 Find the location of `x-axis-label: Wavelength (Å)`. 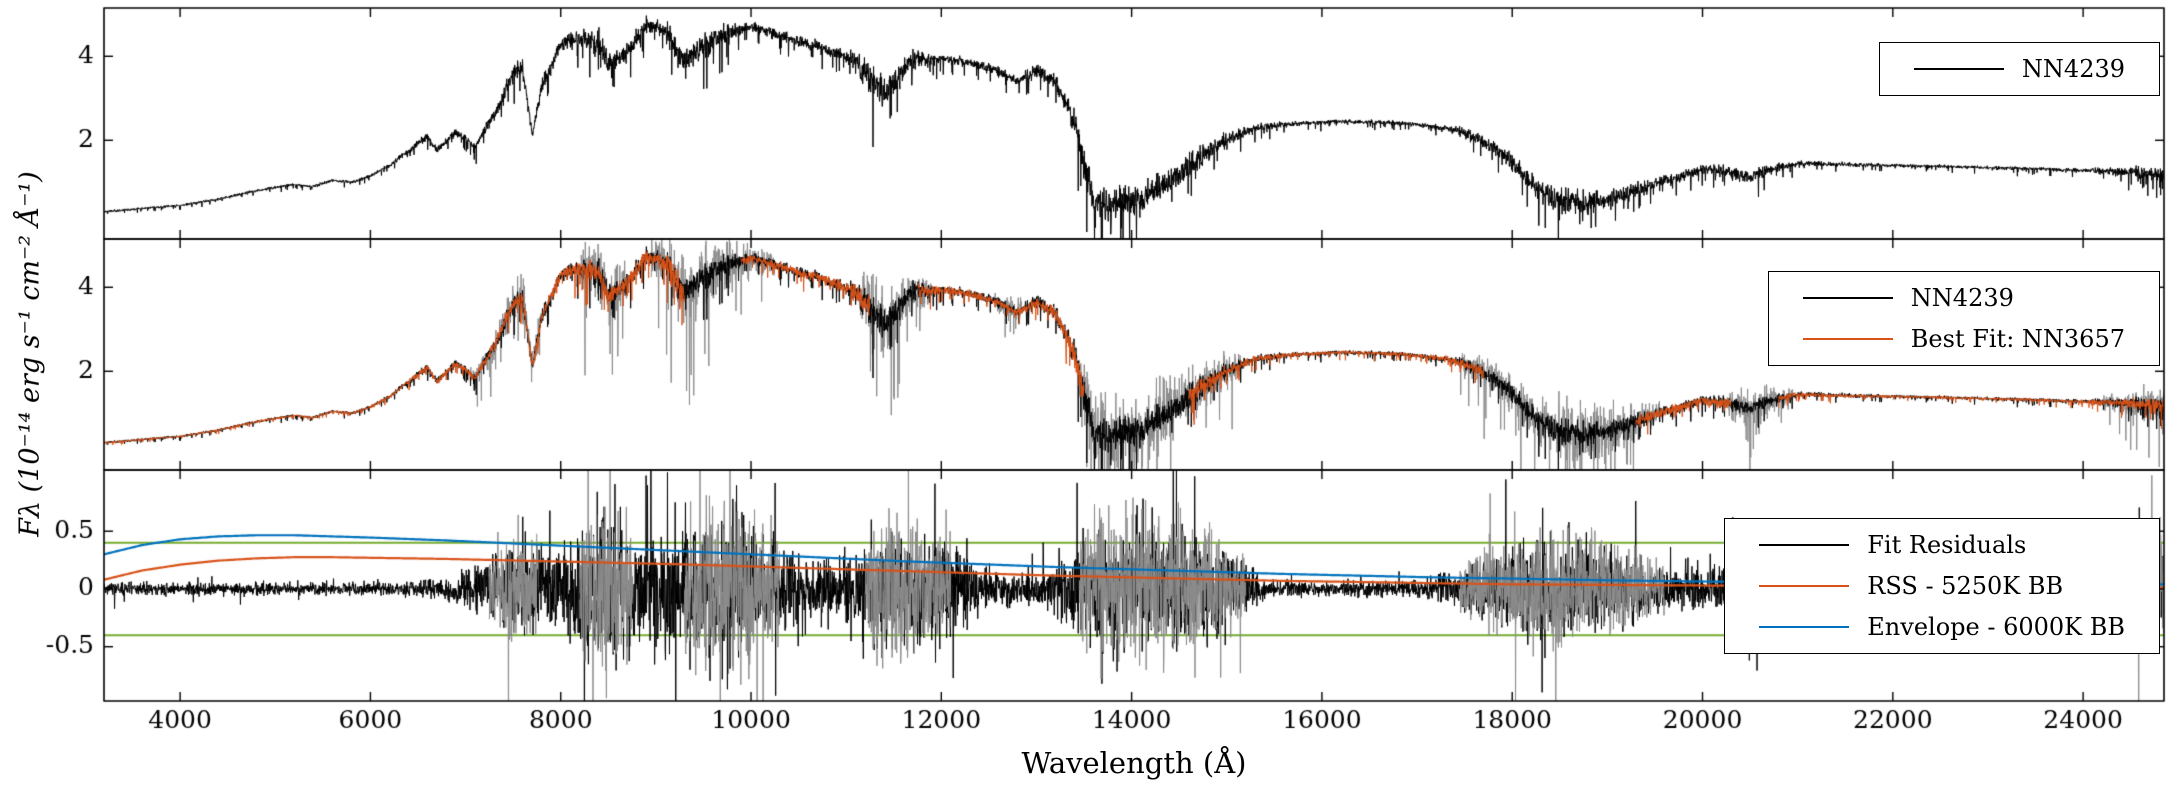

x-axis-label: Wavelength (Å) is located at coordinates (1134, 763).